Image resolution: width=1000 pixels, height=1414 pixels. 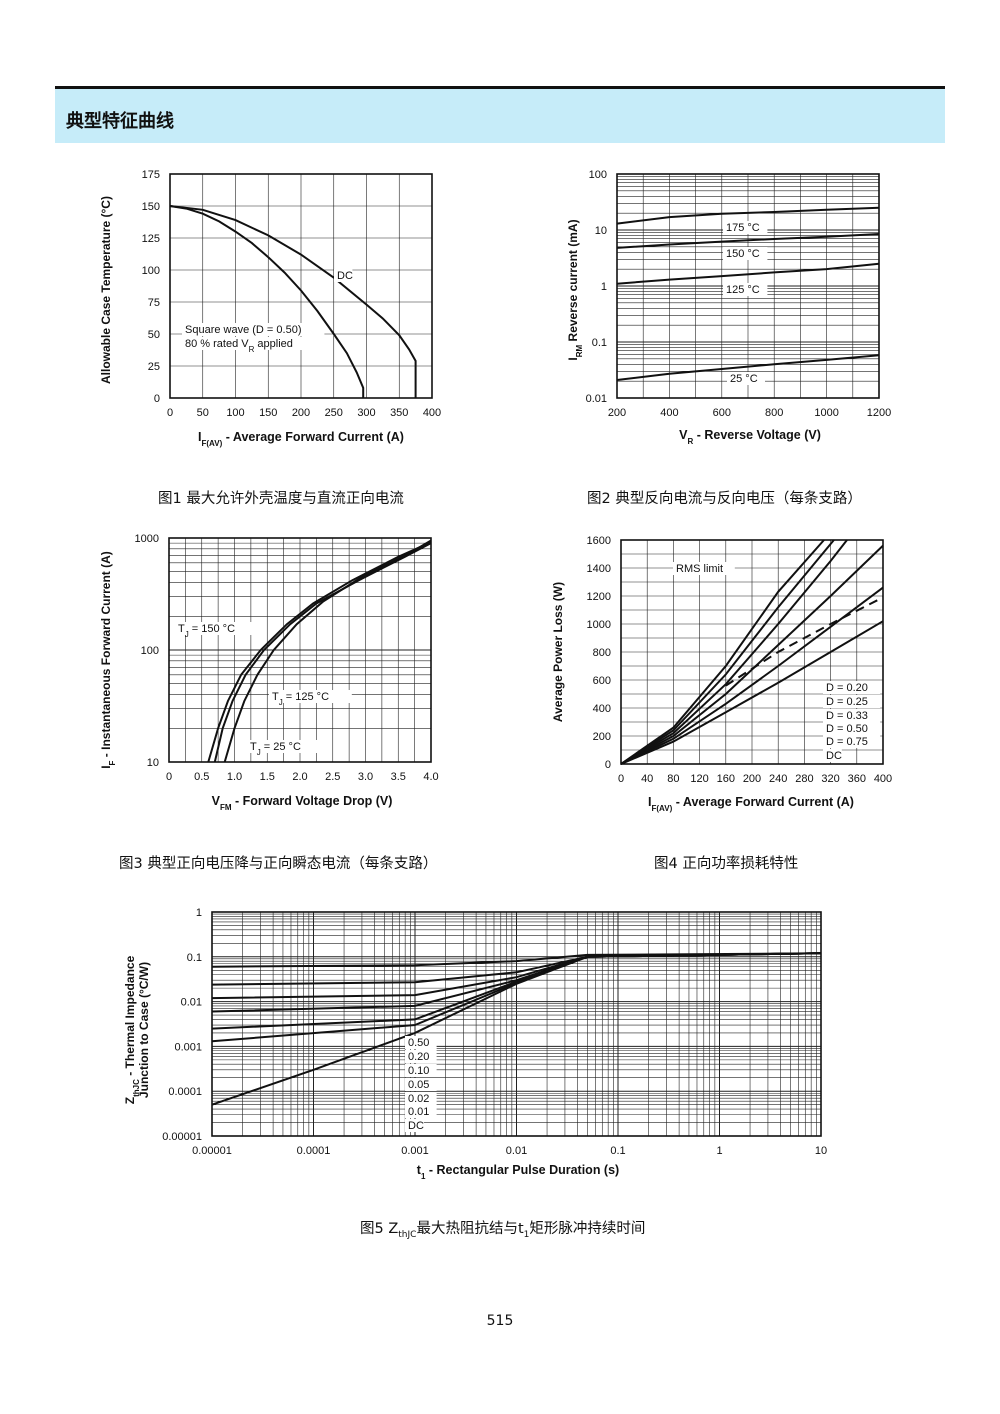 I want to click on fig1-xtick-label: 300, so click(x=366, y=413).